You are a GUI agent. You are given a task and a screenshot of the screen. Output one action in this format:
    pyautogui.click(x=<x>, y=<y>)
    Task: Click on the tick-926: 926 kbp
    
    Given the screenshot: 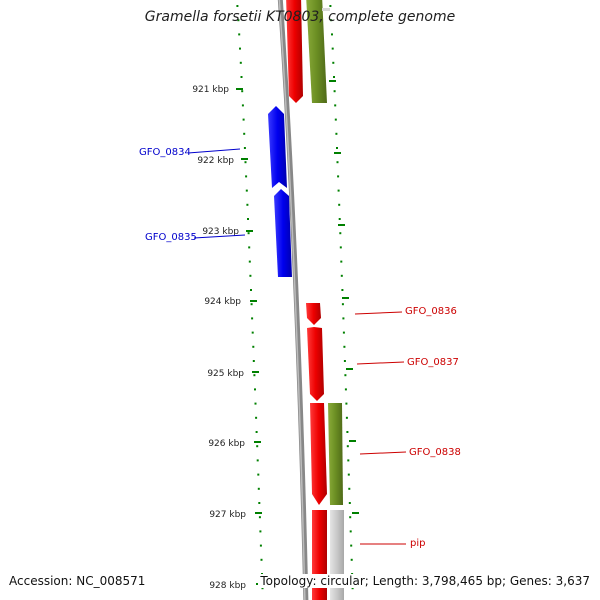 What is the action you would take?
    pyautogui.click(x=234, y=444)
    